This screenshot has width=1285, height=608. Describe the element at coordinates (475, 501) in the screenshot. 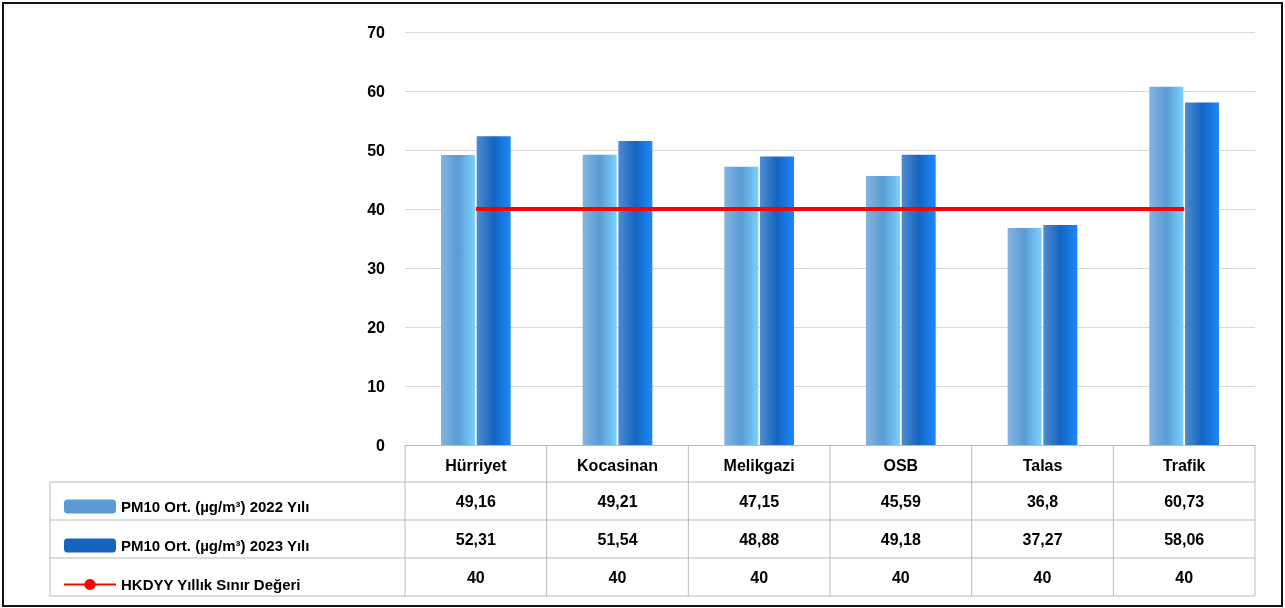

I see `data-label: 49,16` at that location.